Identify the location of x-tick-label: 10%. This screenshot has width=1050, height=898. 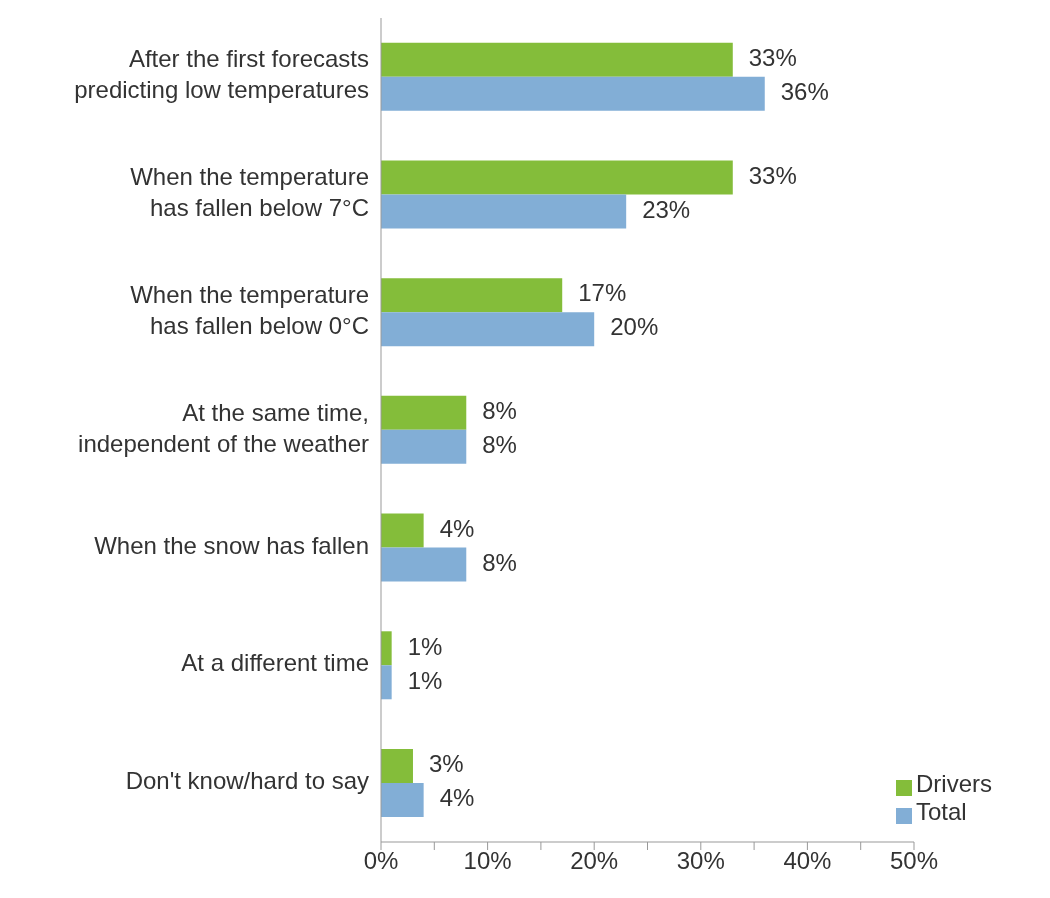
(487, 861).